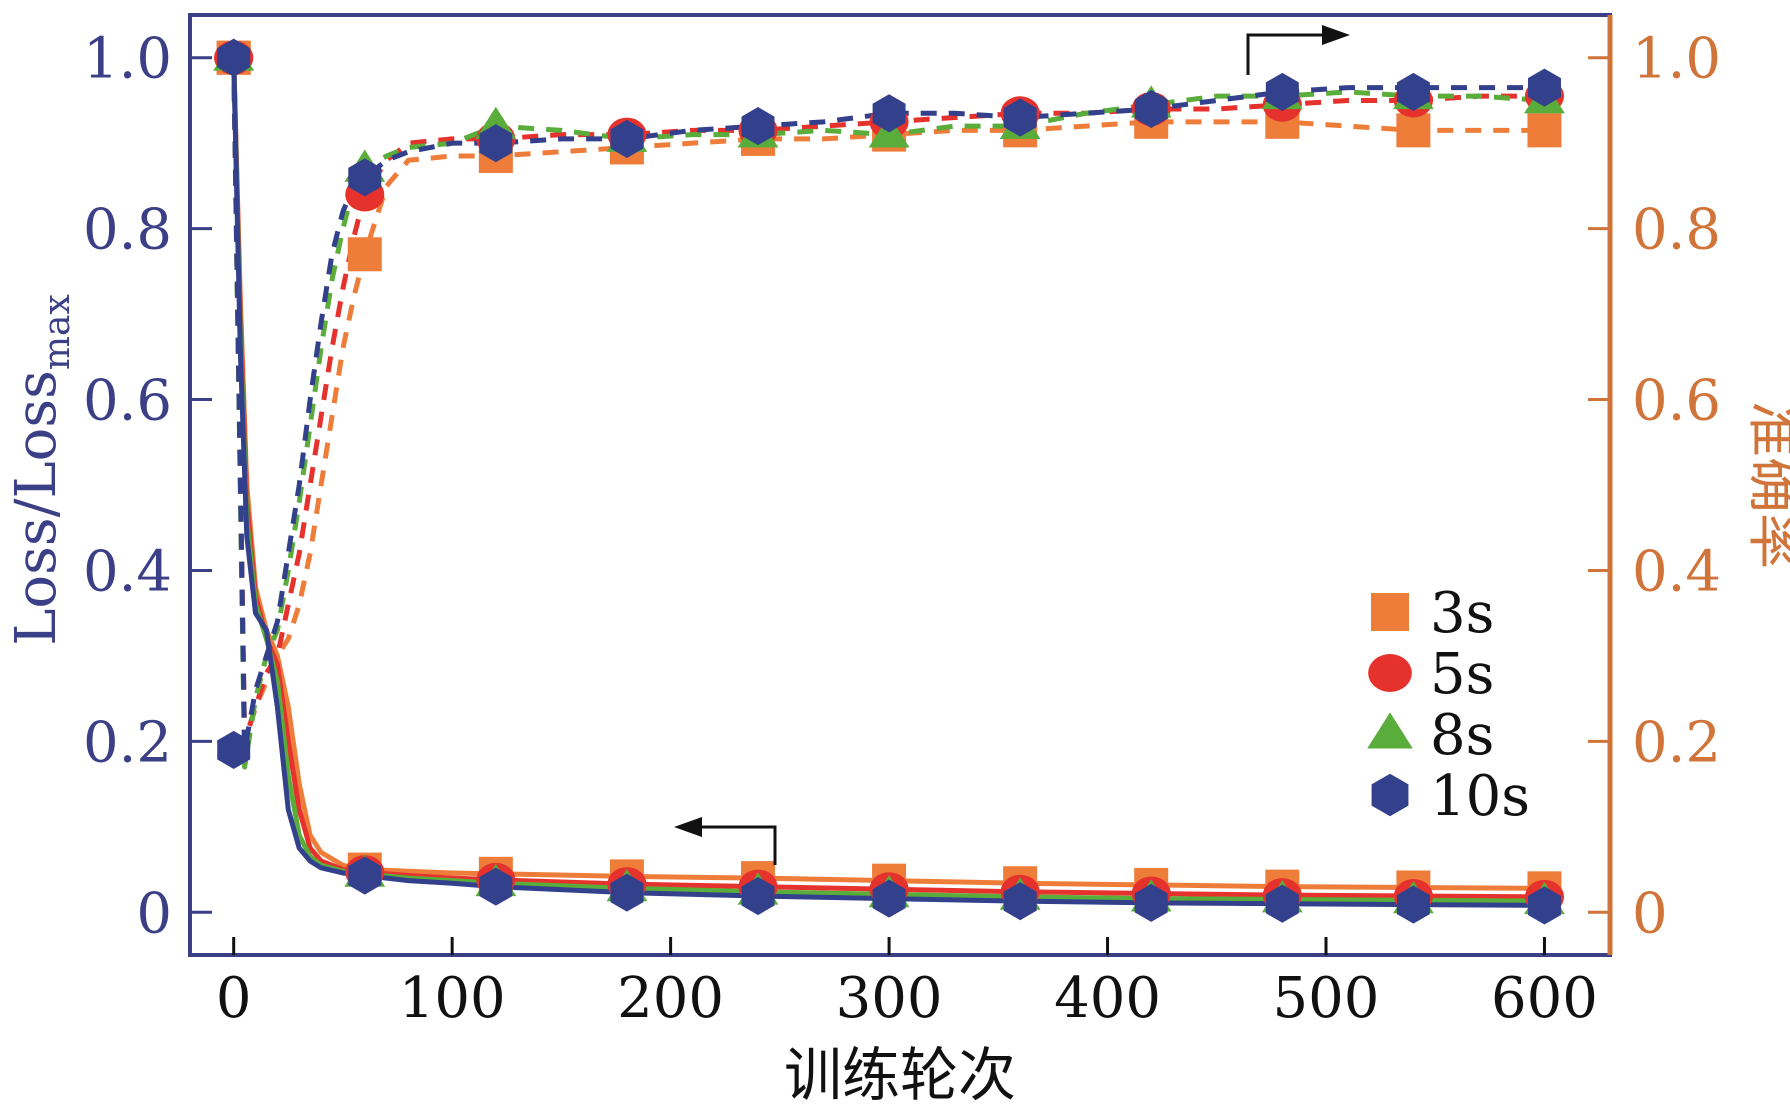 This screenshot has width=1790, height=1112. Describe the element at coordinates (1390, 612) in the screenshot. I see `legend-marker-3s` at that location.